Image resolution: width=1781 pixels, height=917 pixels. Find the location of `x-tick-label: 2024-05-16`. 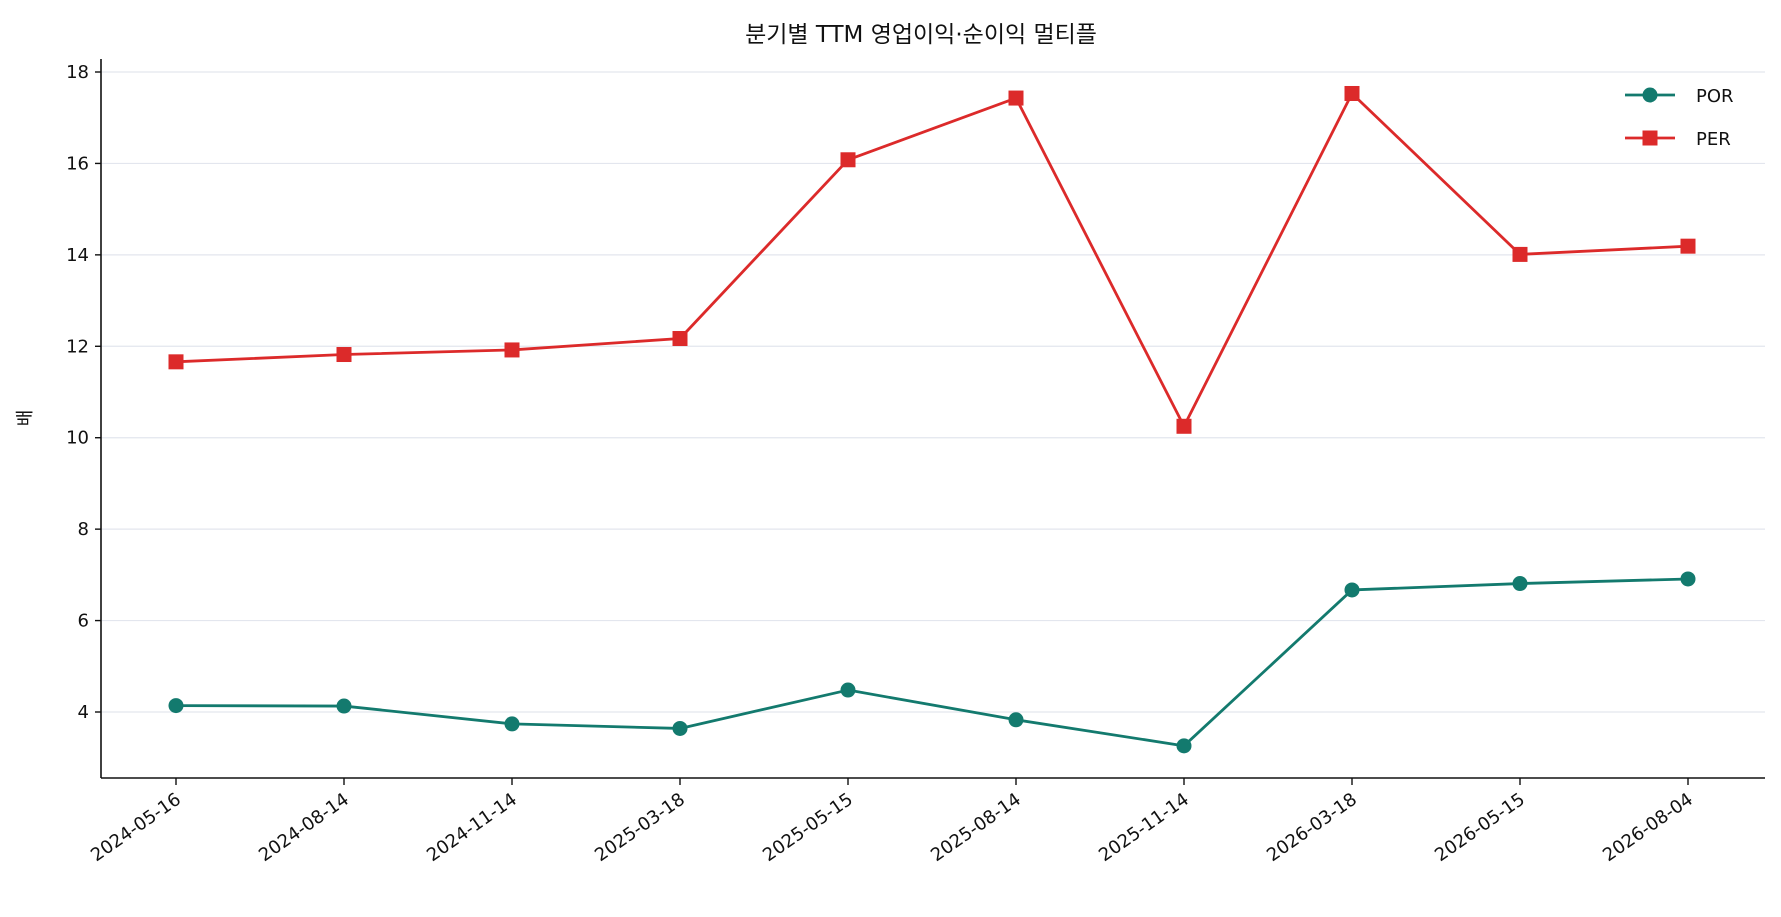

x-tick-label: 2024-05-16 is located at coordinates (136, 827).